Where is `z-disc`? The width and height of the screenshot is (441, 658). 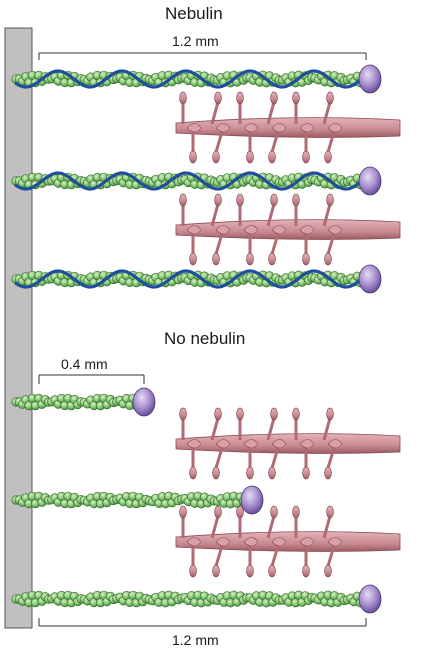 z-disc is located at coordinates (18, 328).